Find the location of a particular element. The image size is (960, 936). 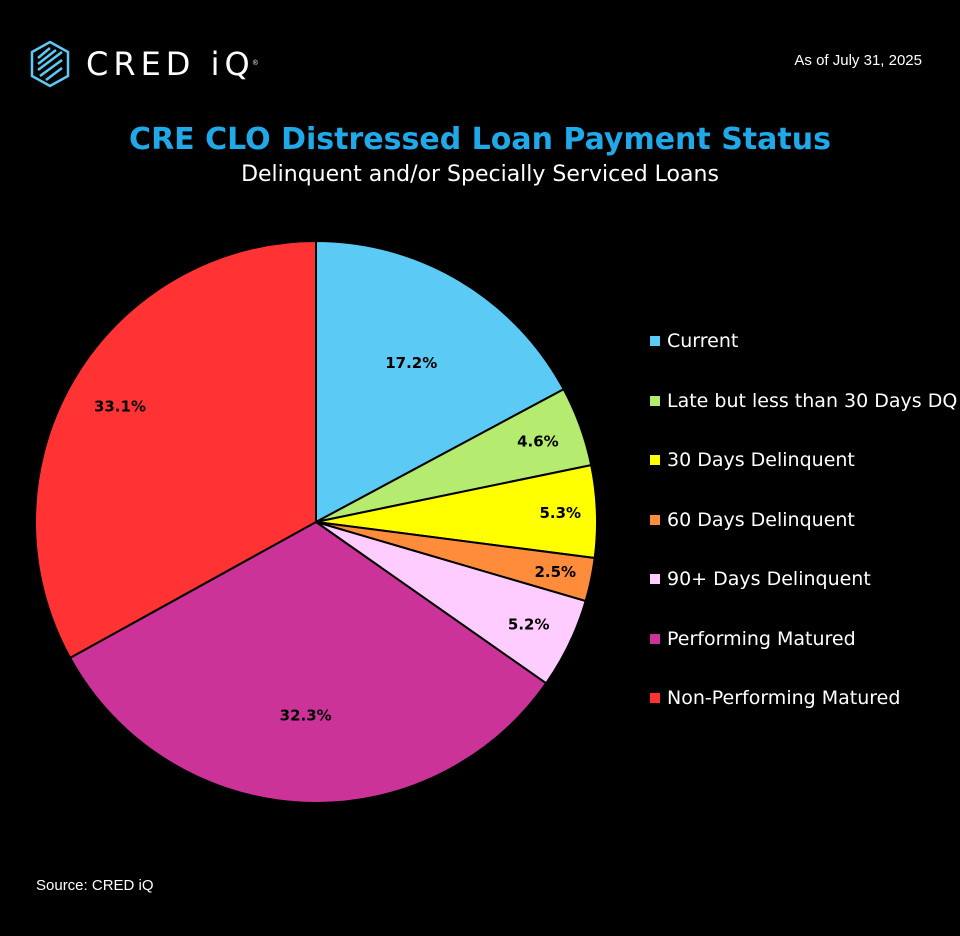

legend-label: 60 Days Delinquent is located at coordinates (761, 519).